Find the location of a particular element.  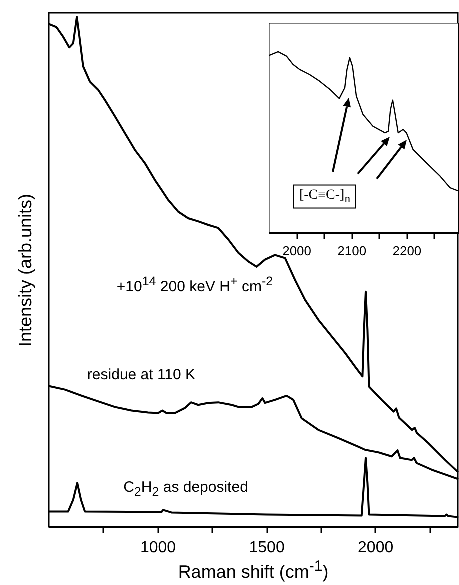

annotation: residue at 110 K is located at coordinates (141, 375).